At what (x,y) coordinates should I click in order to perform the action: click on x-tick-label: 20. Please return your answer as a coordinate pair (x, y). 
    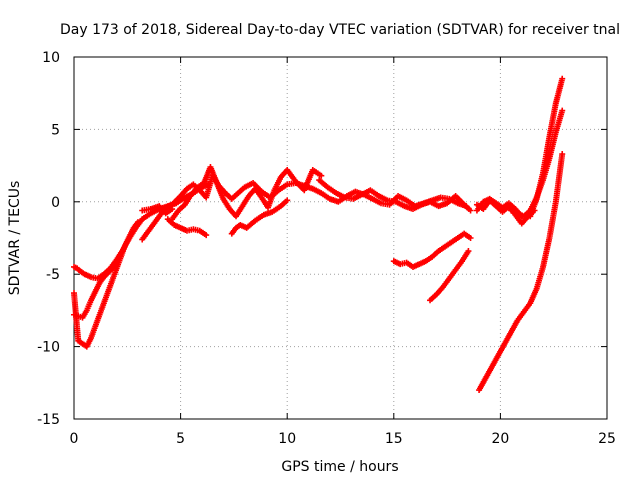
    Looking at the image, I should click on (500, 439).